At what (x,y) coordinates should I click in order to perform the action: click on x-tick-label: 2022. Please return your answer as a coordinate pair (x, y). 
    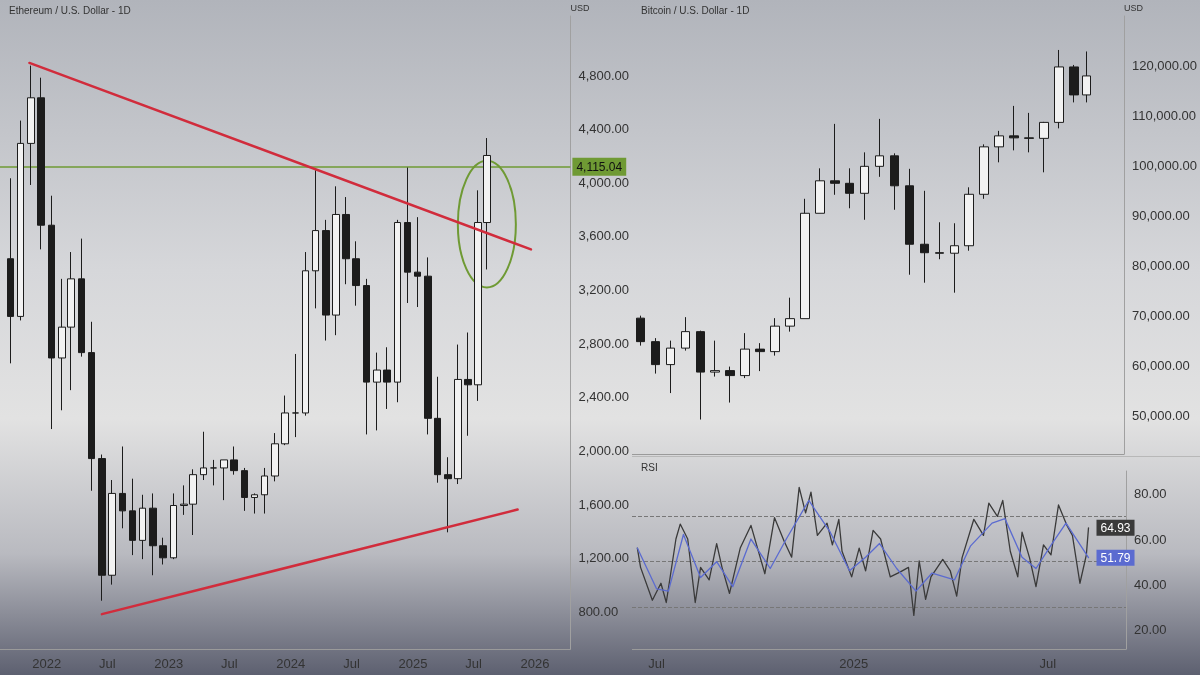
    Looking at the image, I should click on (47, 663).